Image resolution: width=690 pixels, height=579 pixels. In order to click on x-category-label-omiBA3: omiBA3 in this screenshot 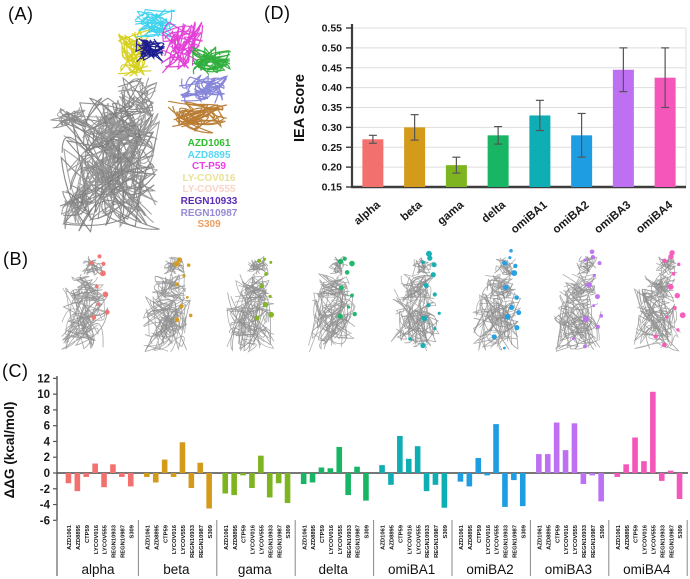, I will do `click(612, 217)`.